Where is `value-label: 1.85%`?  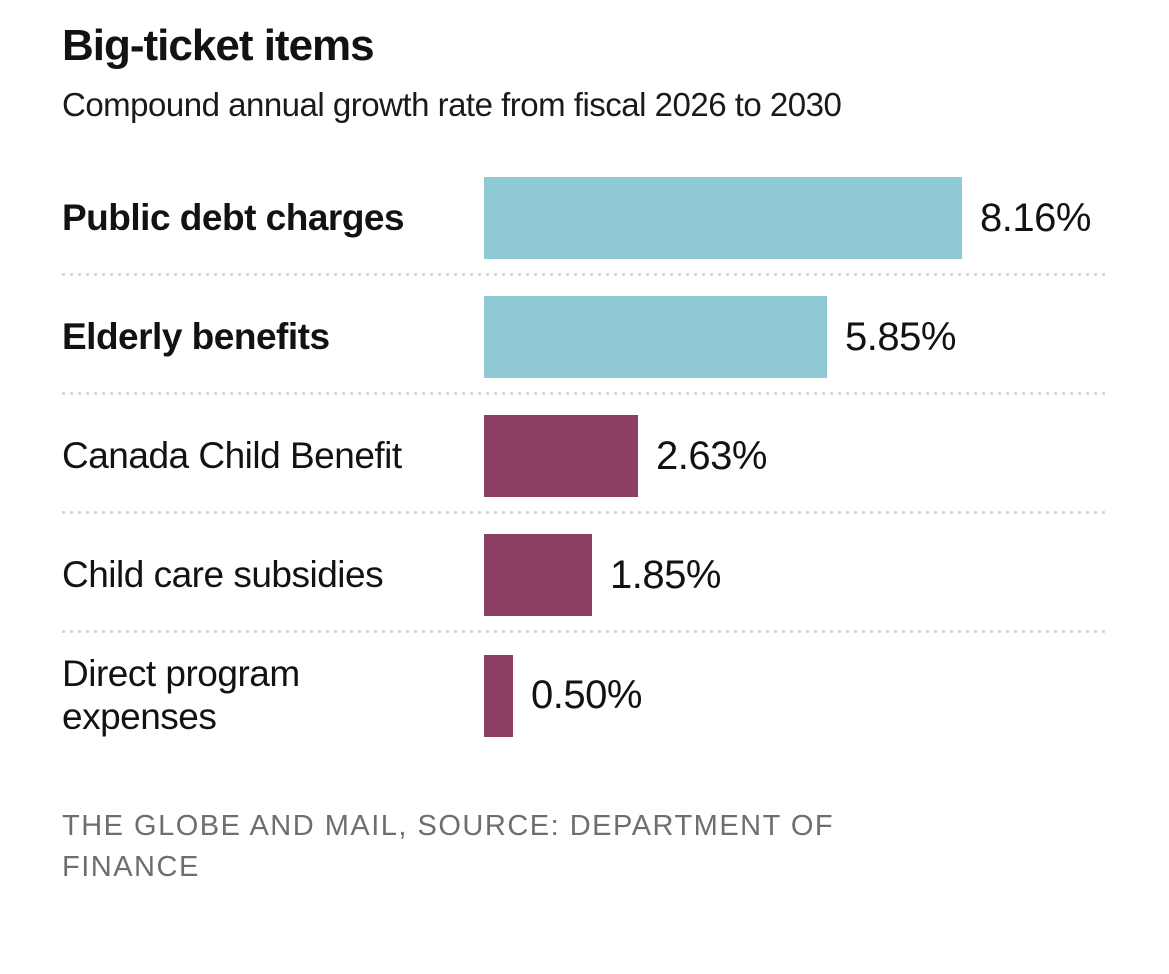
value-label: 1.85% is located at coordinates (665, 574).